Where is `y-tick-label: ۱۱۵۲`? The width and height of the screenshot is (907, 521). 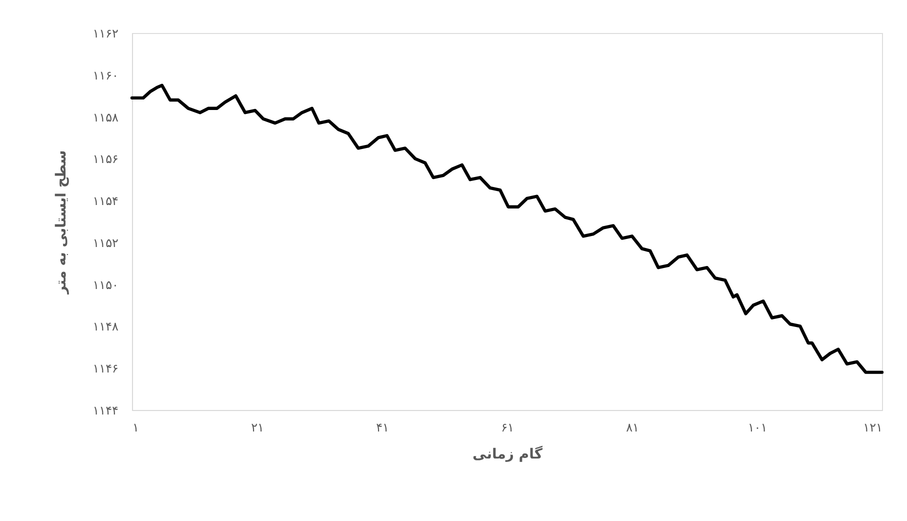
y-tick-label: ۱۱۵۲ is located at coordinates (105, 243).